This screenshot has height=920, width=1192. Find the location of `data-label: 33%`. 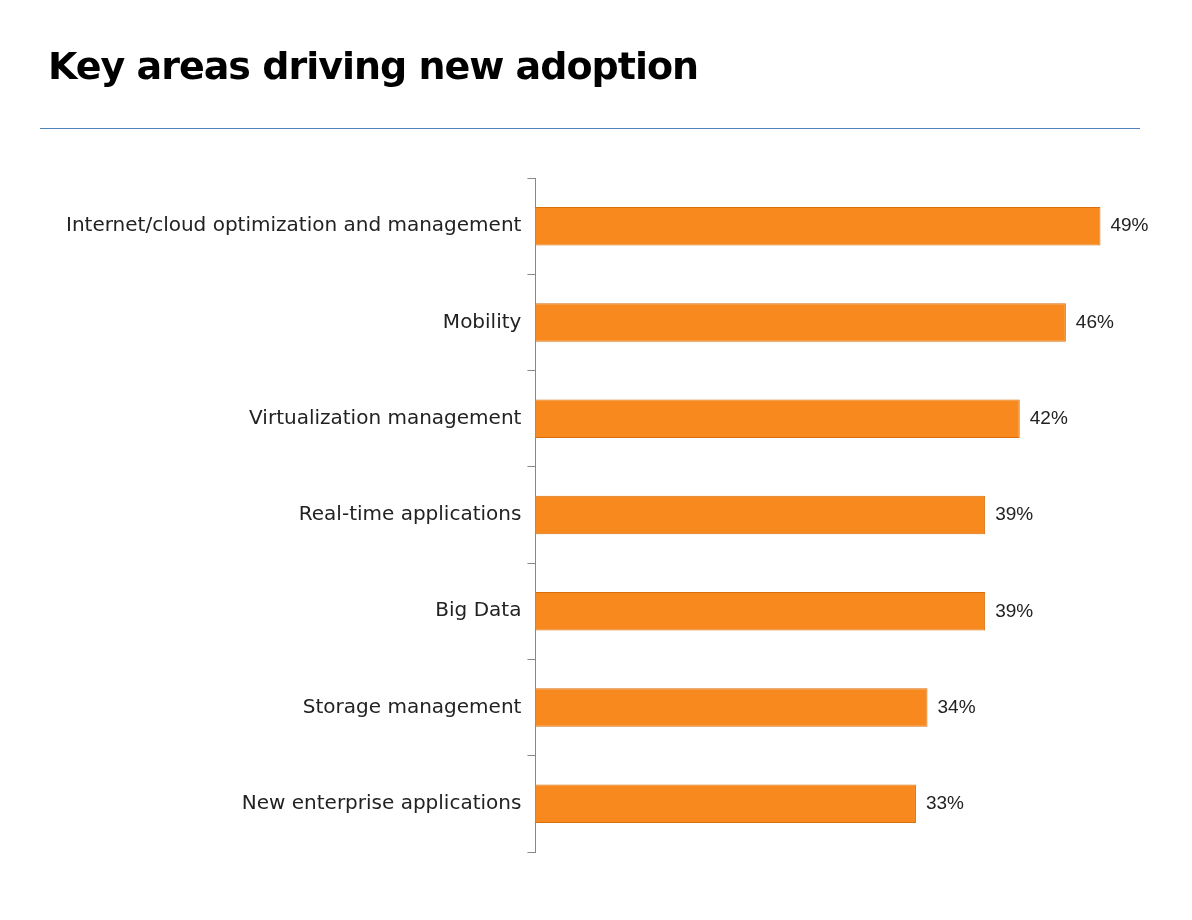

data-label: 33% is located at coordinates (945, 803).